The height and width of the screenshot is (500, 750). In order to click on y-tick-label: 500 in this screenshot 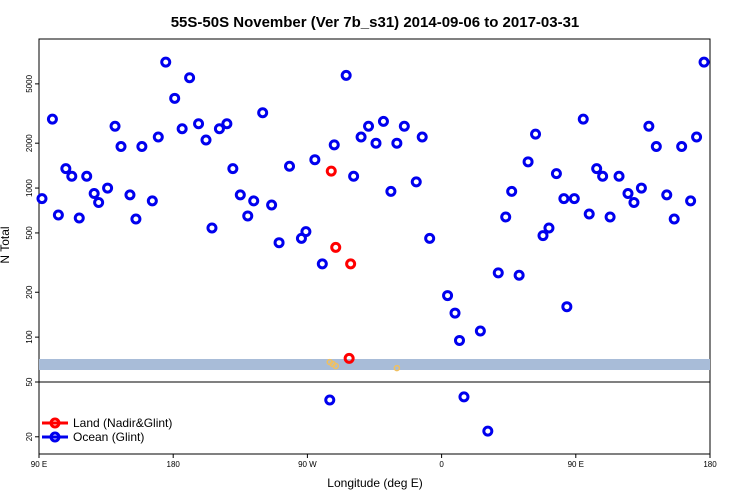, I will do `click(29, 233)`.